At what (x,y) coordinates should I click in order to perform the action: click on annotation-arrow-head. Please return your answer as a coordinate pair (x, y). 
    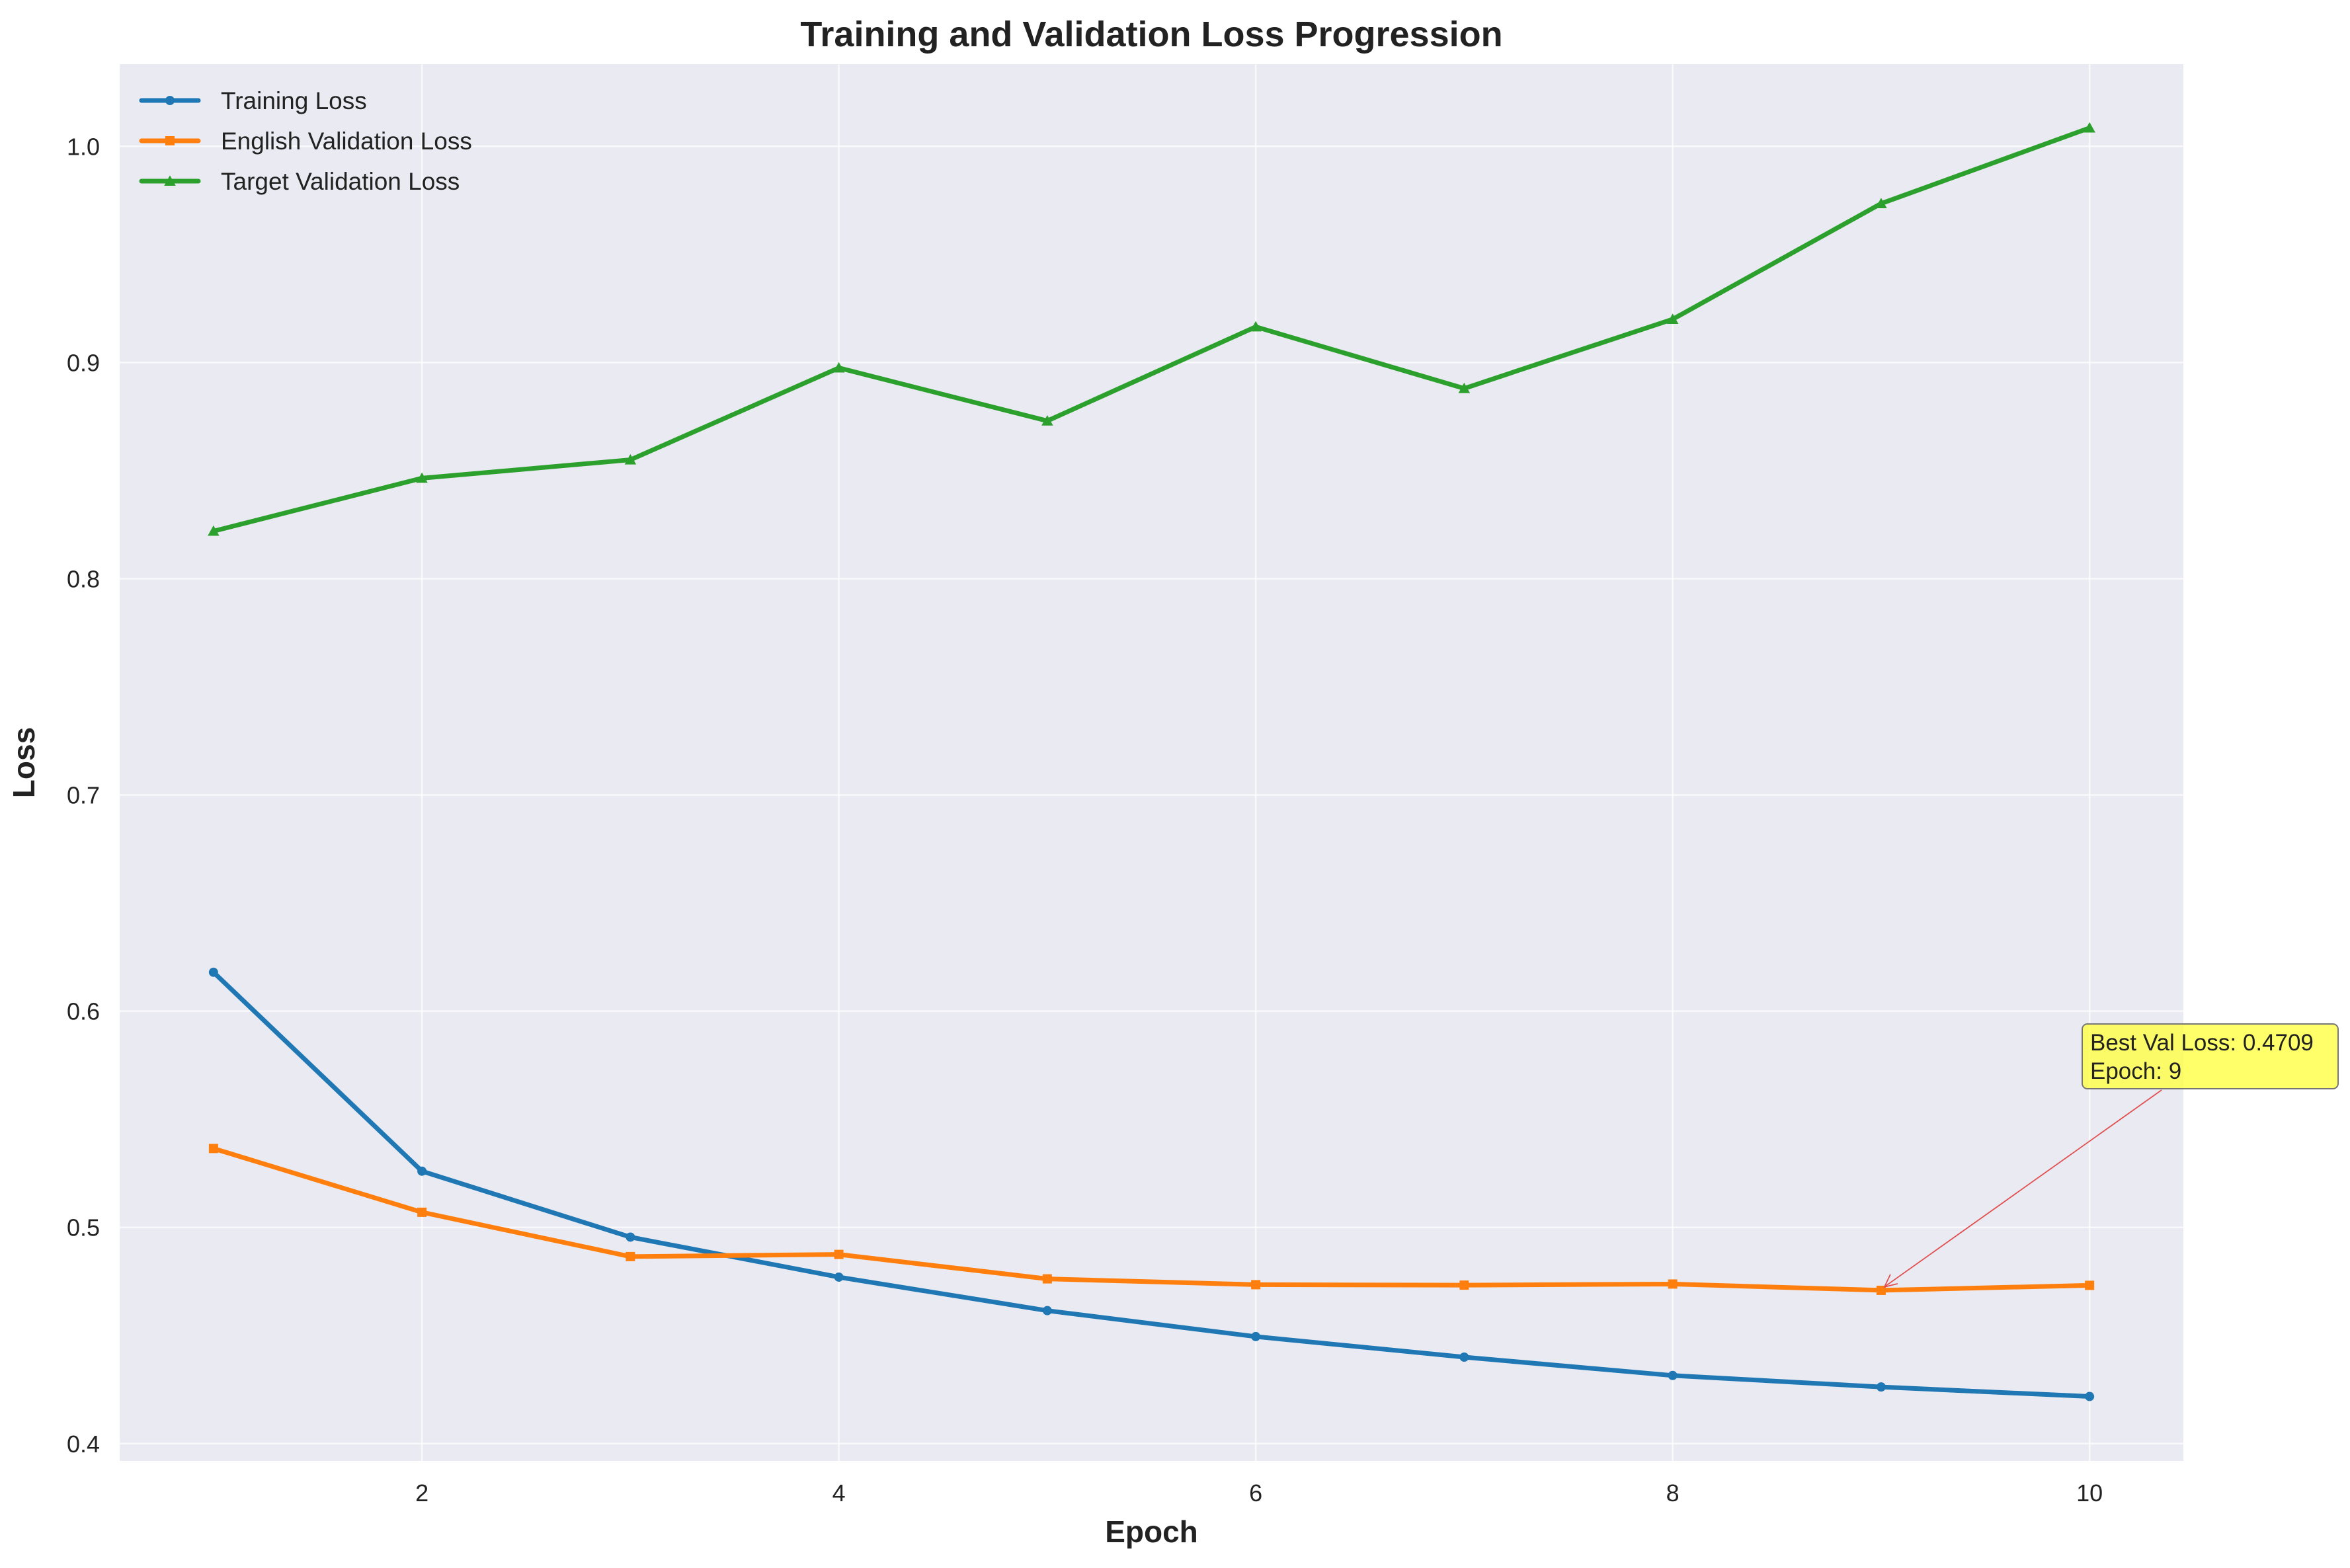
    Looking at the image, I should click on (1890, 1281).